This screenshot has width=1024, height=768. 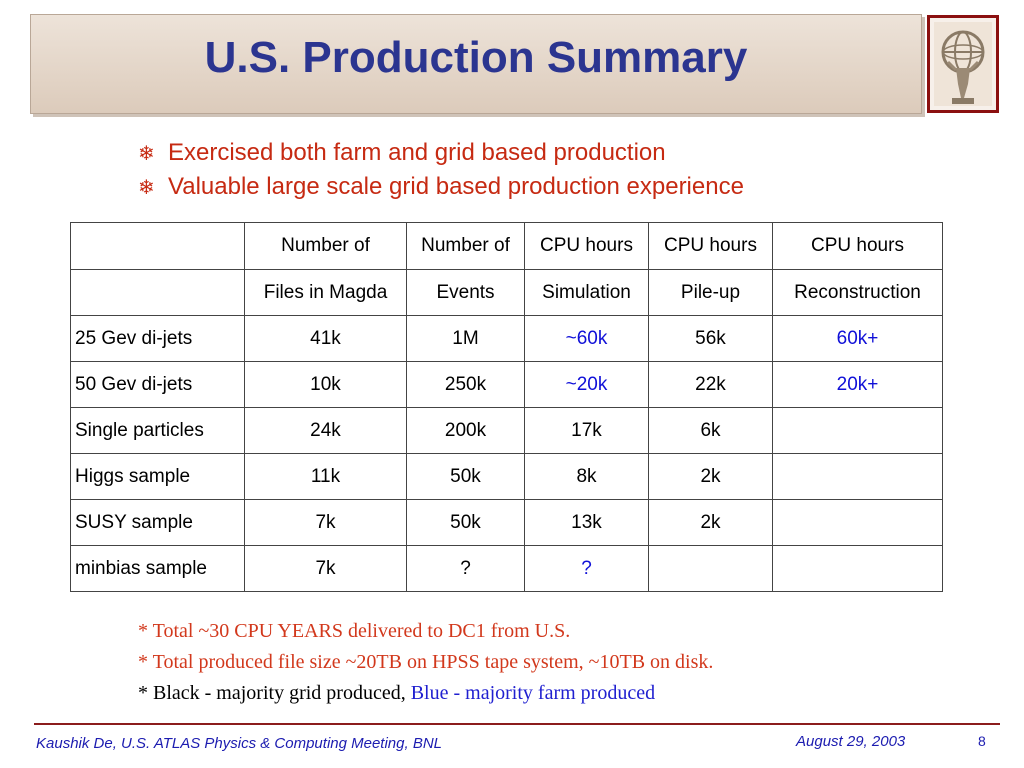 What do you see at coordinates (272, 693) in the screenshot?
I see `legend-black-text: * Black - majority grid produced,` at bounding box center [272, 693].